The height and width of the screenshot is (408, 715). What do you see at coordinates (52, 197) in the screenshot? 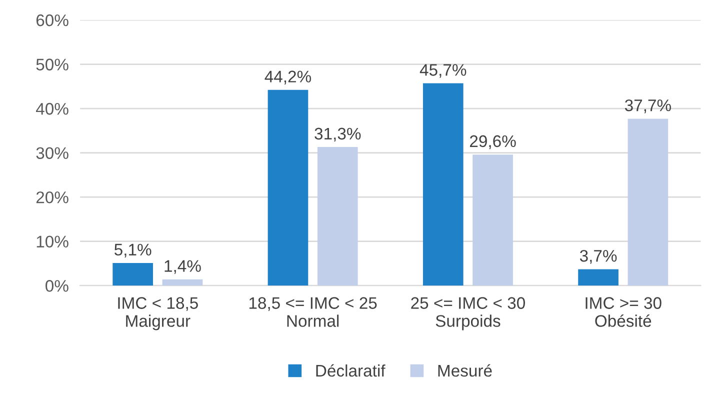
I see `y-tick-label: 20%` at bounding box center [52, 197].